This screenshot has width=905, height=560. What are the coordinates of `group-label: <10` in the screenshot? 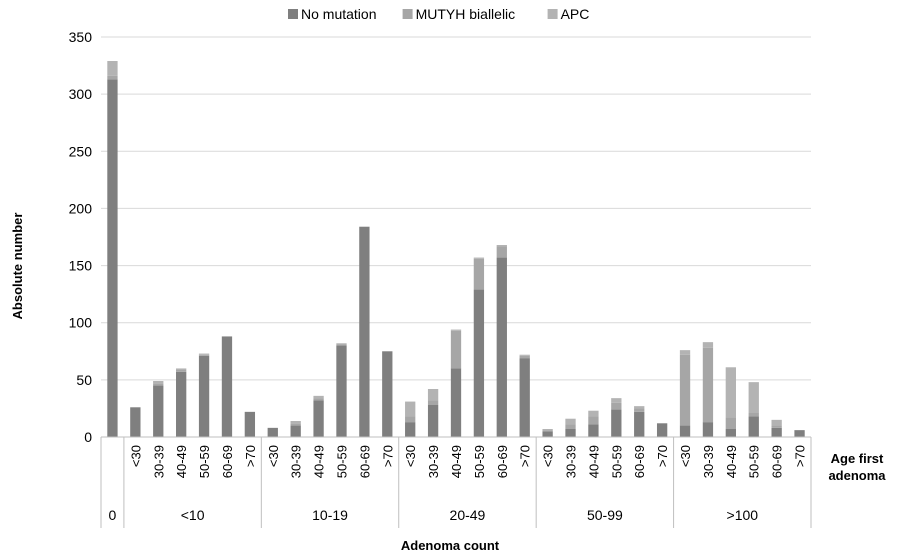 It's located at (193, 515).